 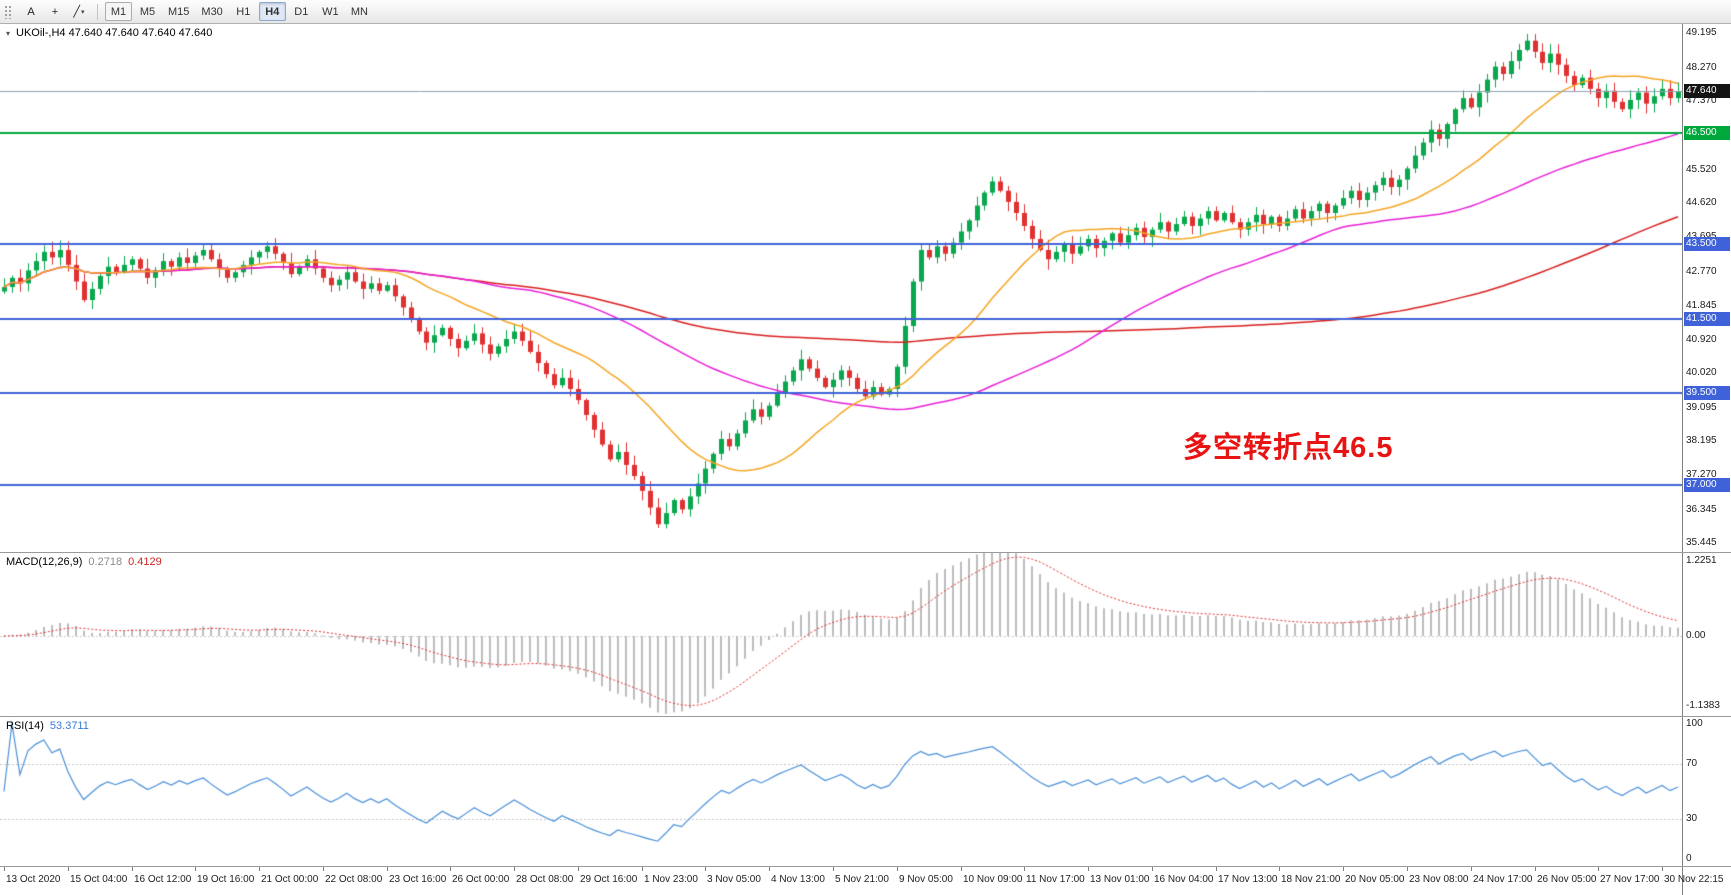 What do you see at coordinates (178, 11) in the screenshot?
I see `timeframe-m15-button: M15` at bounding box center [178, 11].